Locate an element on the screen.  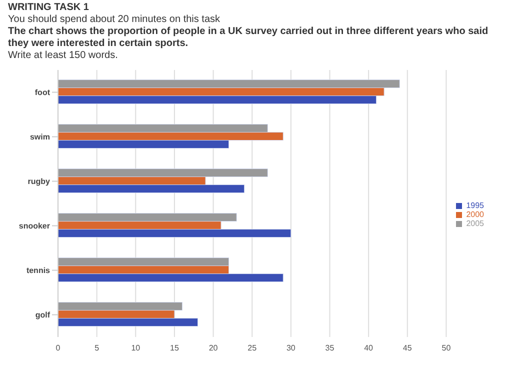
x-tick-label: 20 is located at coordinates (213, 348).